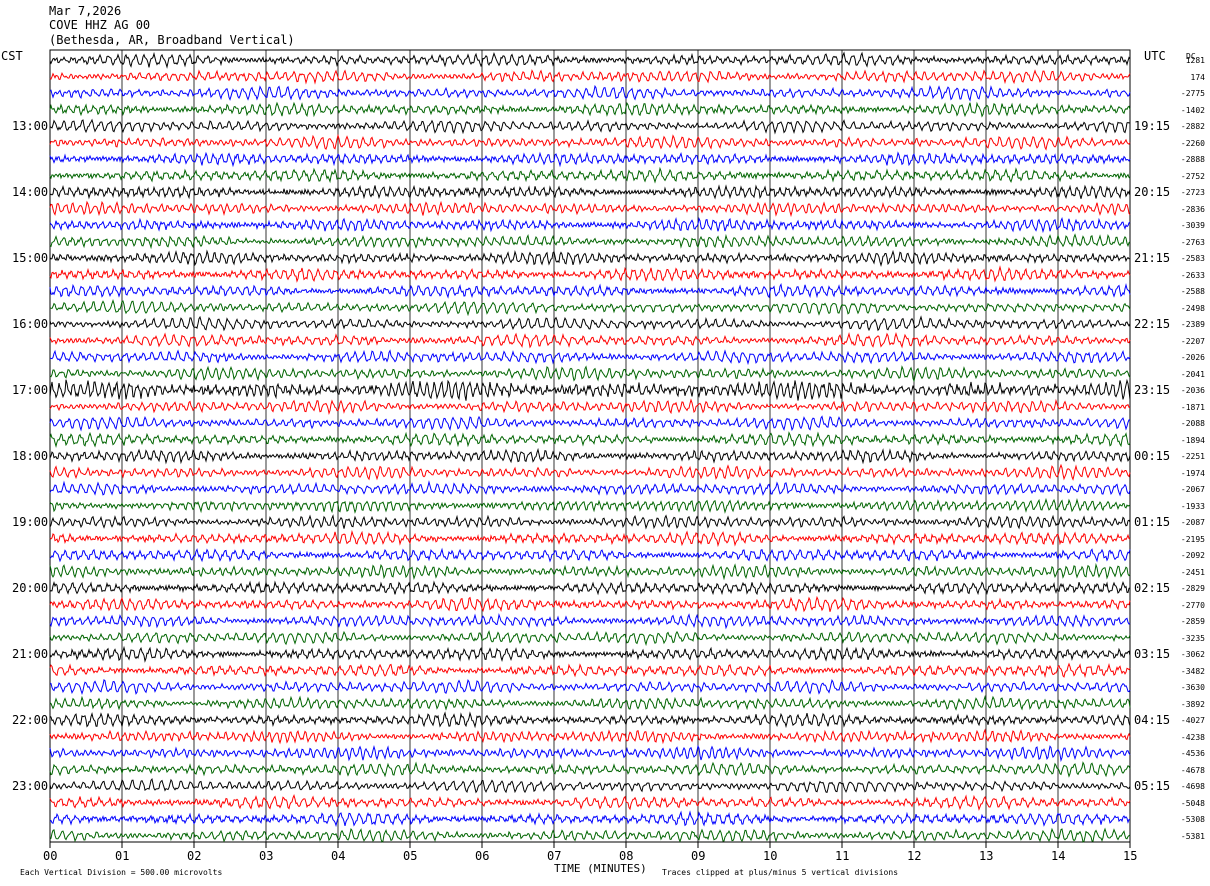  What do you see at coordinates (1192, 390) in the screenshot?
I see `dc-offset-label: -2036` at bounding box center [1192, 390].